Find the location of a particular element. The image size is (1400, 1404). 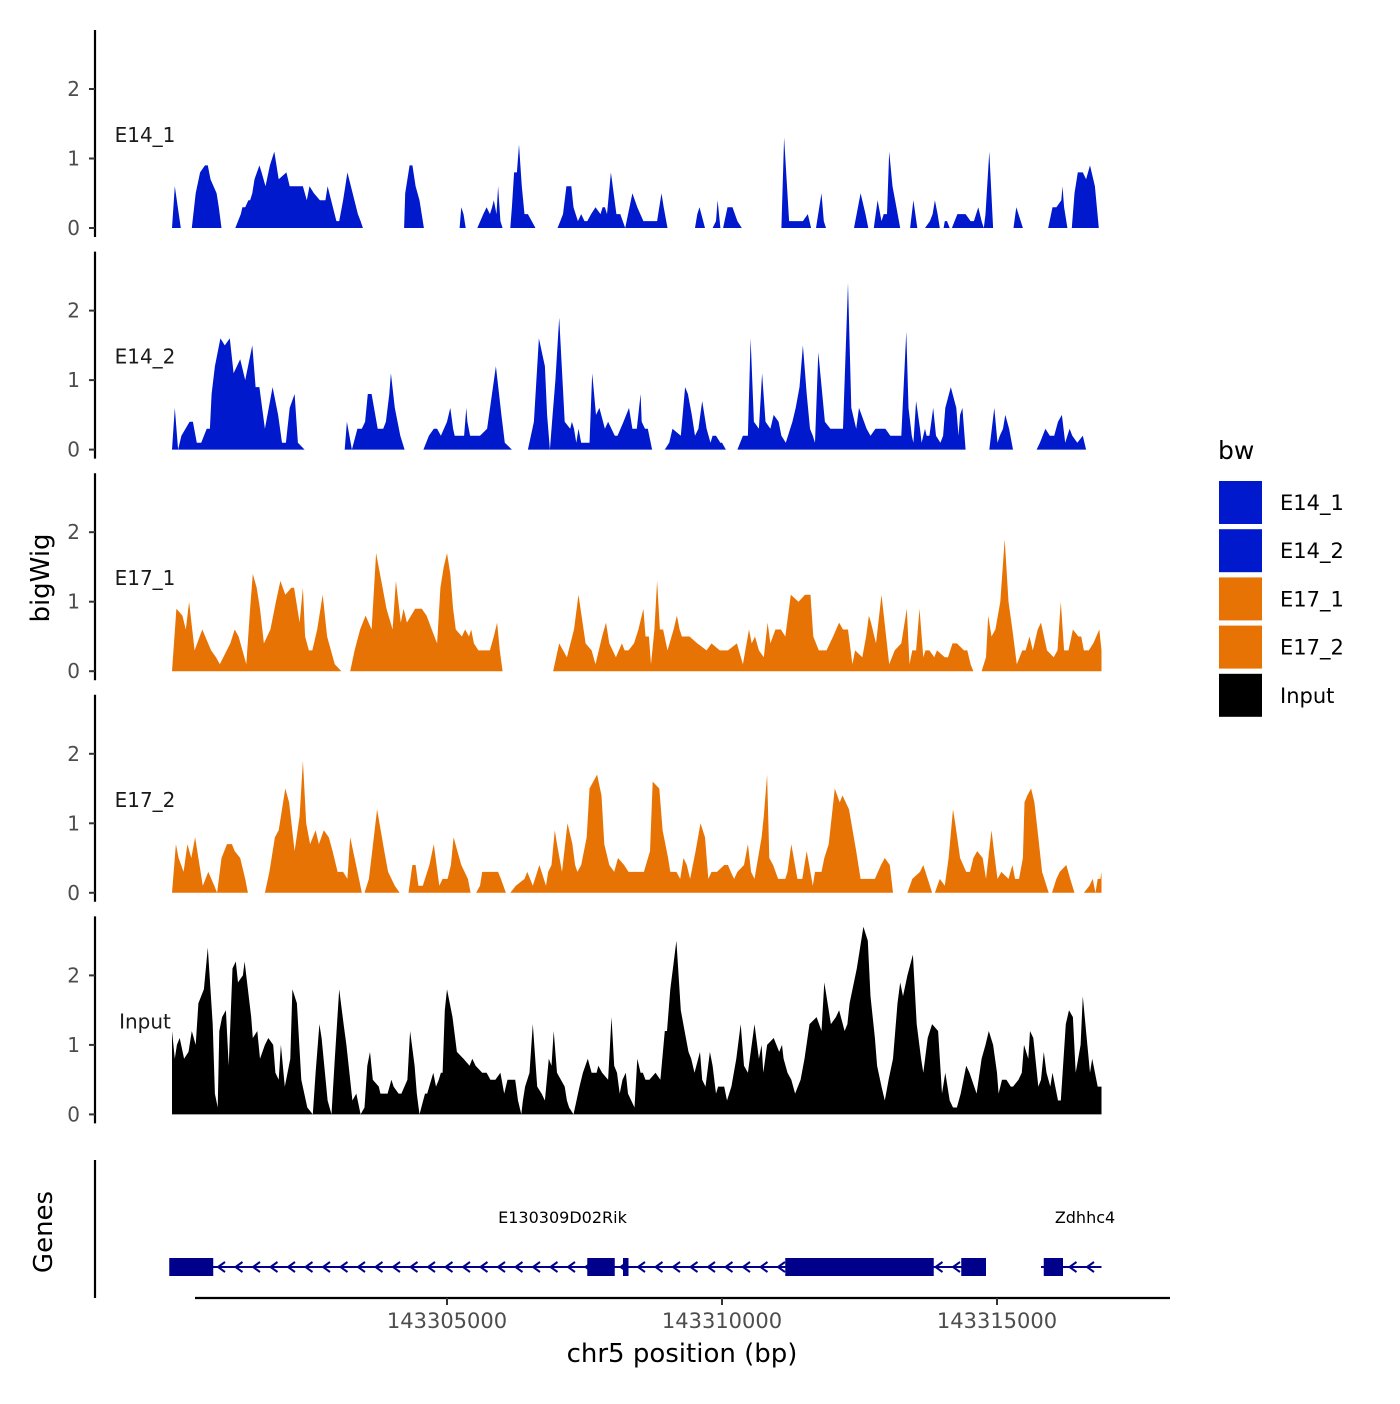

track-panel-E14_1: 0 1 2 E14_1 is located at coordinates (583, 135).